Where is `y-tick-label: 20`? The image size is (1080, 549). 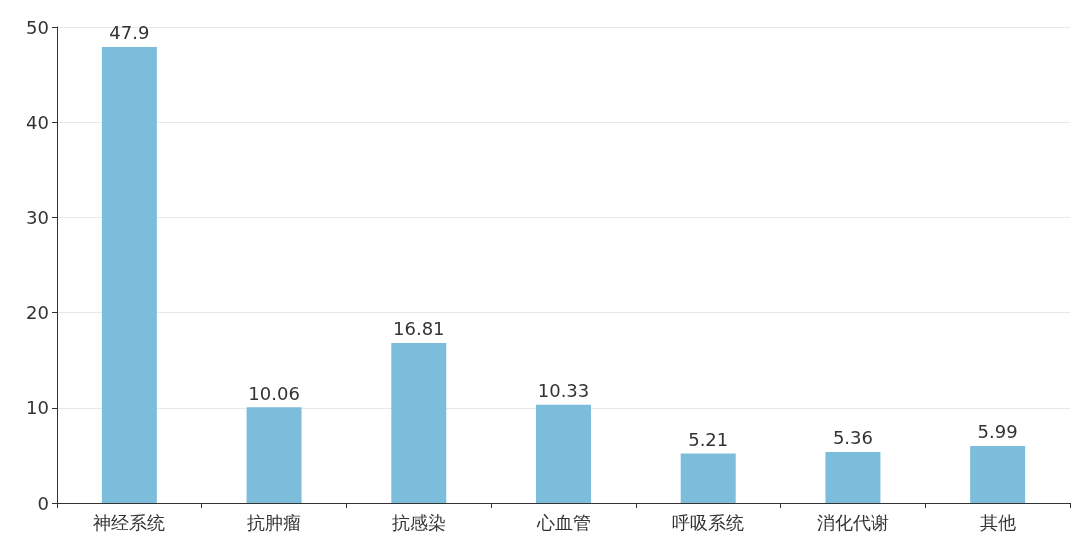 y-tick-label: 20 is located at coordinates (37, 313).